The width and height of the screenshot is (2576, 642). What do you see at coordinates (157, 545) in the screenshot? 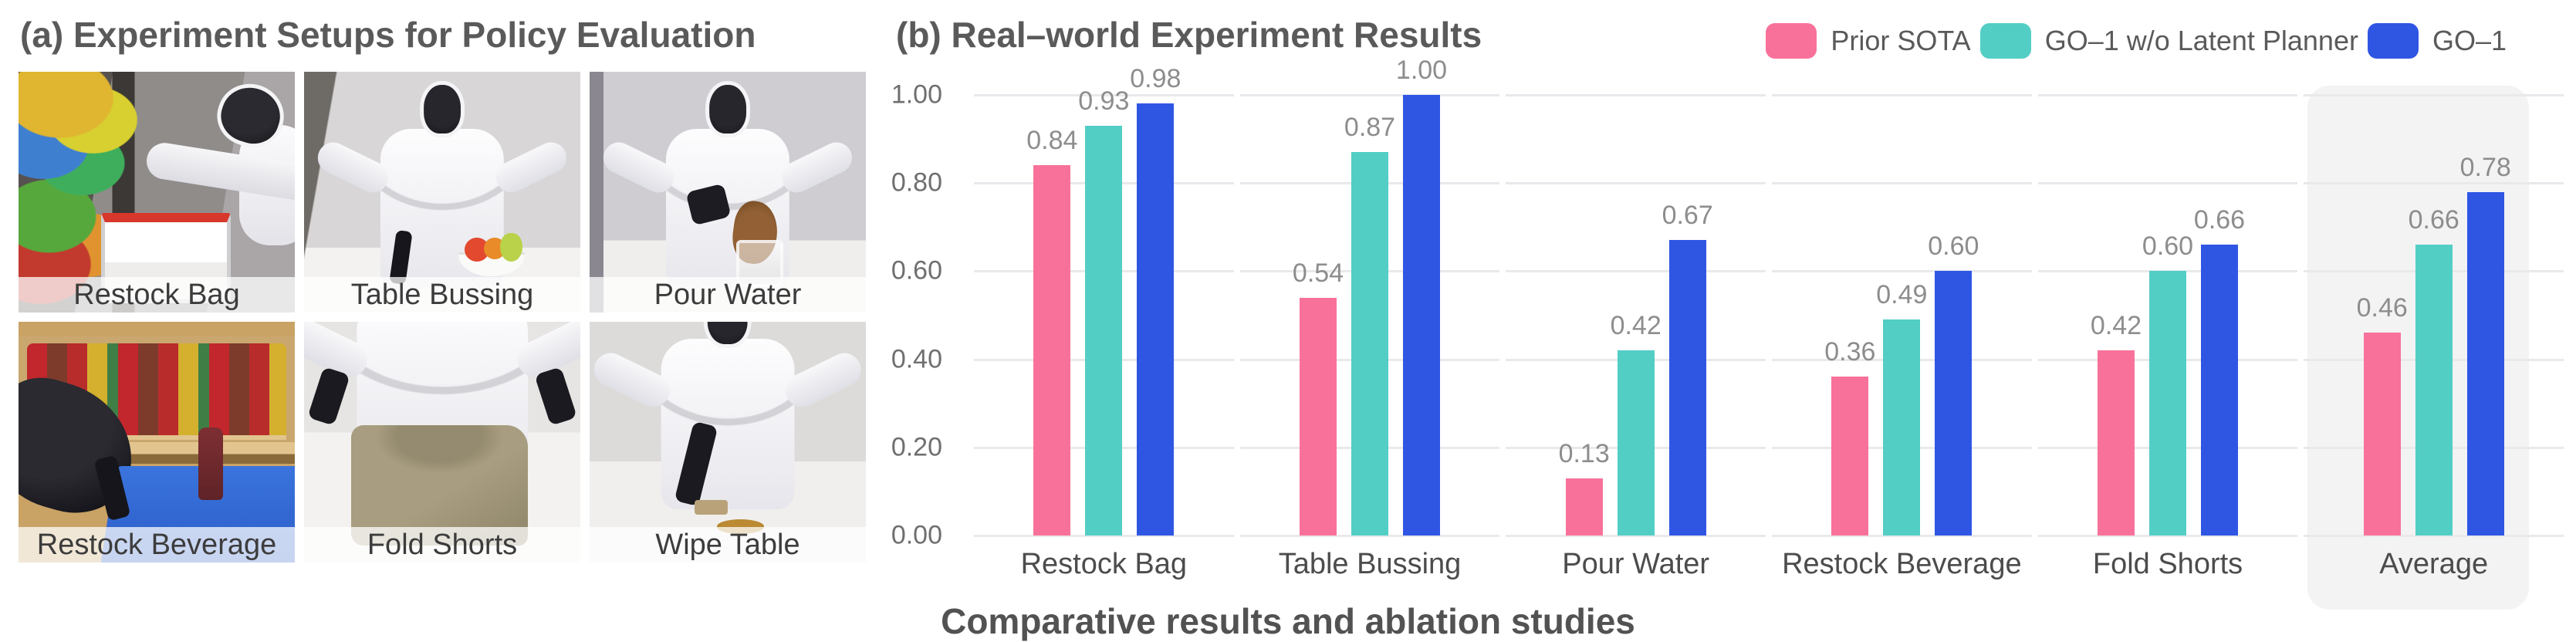
I see `photo-label-restock-beverage: Restock Beverage` at bounding box center [157, 545].